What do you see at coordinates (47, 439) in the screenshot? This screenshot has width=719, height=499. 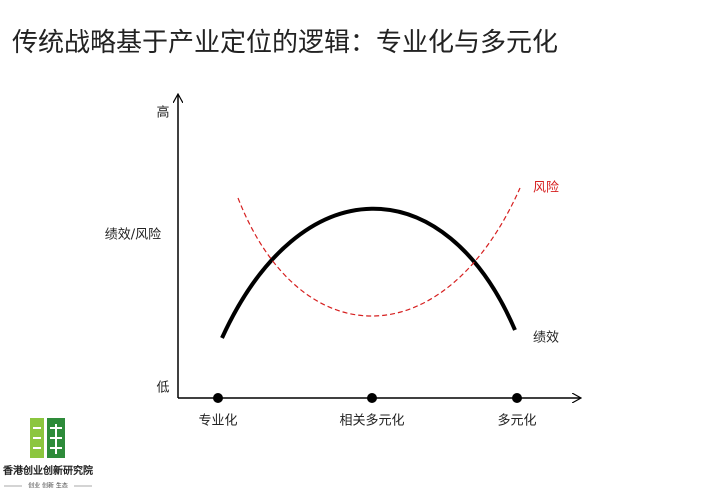 I see `logo-mark` at bounding box center [47, 439].